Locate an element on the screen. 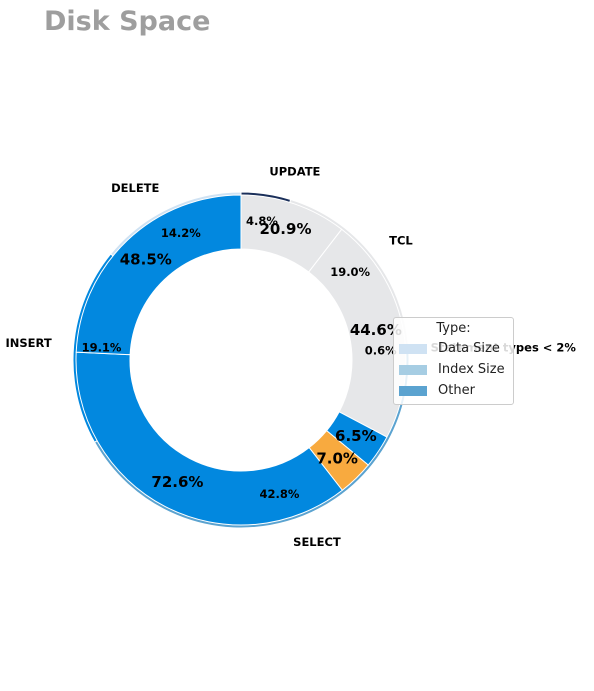  category-label: SELECT is located at coordinates (317, 542).